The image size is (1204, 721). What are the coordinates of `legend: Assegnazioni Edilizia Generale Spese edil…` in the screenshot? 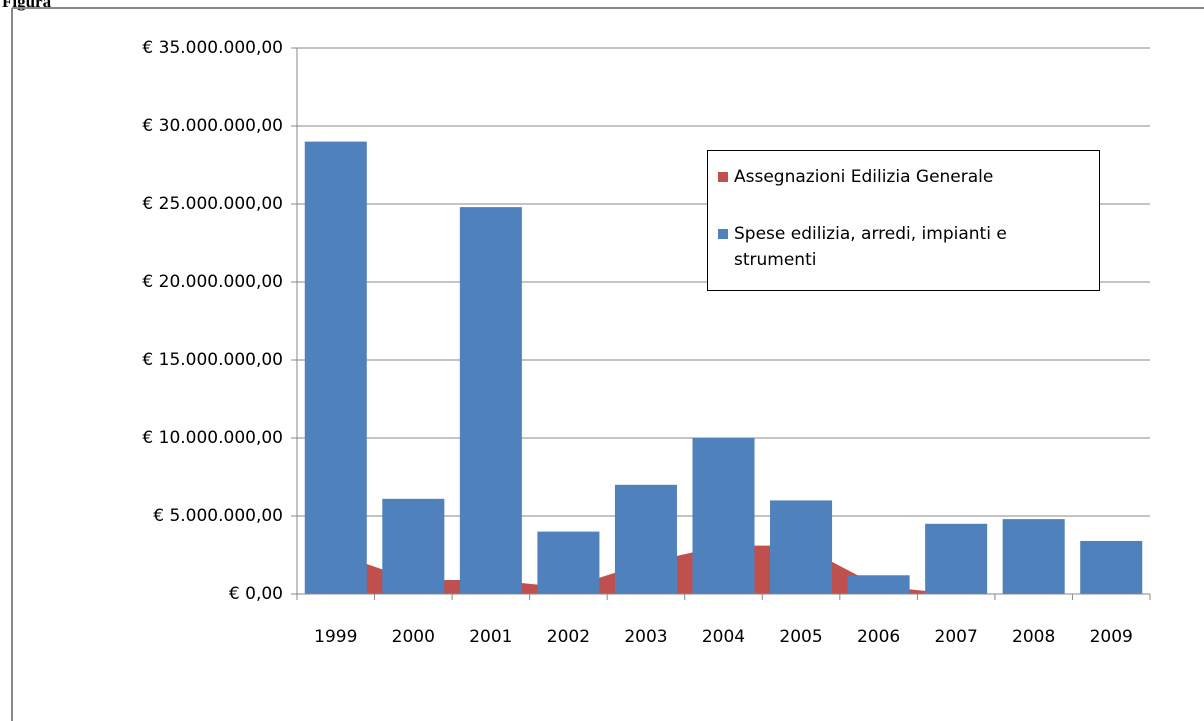 It's located at (903, 220).